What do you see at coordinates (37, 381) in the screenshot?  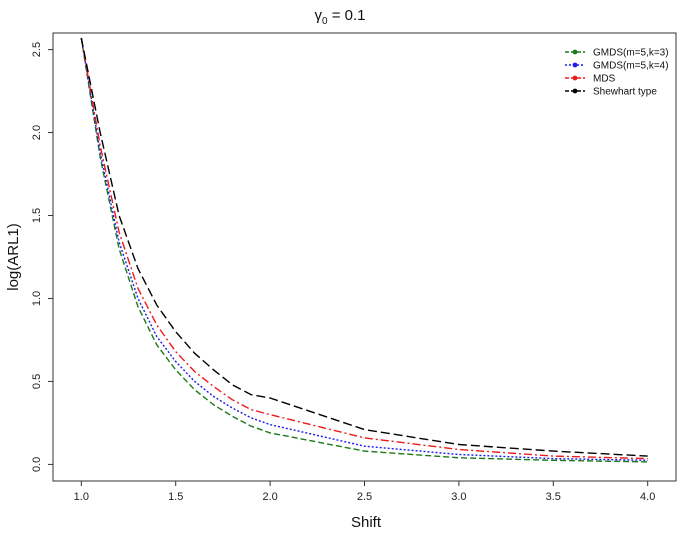 I see `y-tick-label: 0.5` at bounding box center [37, 381].